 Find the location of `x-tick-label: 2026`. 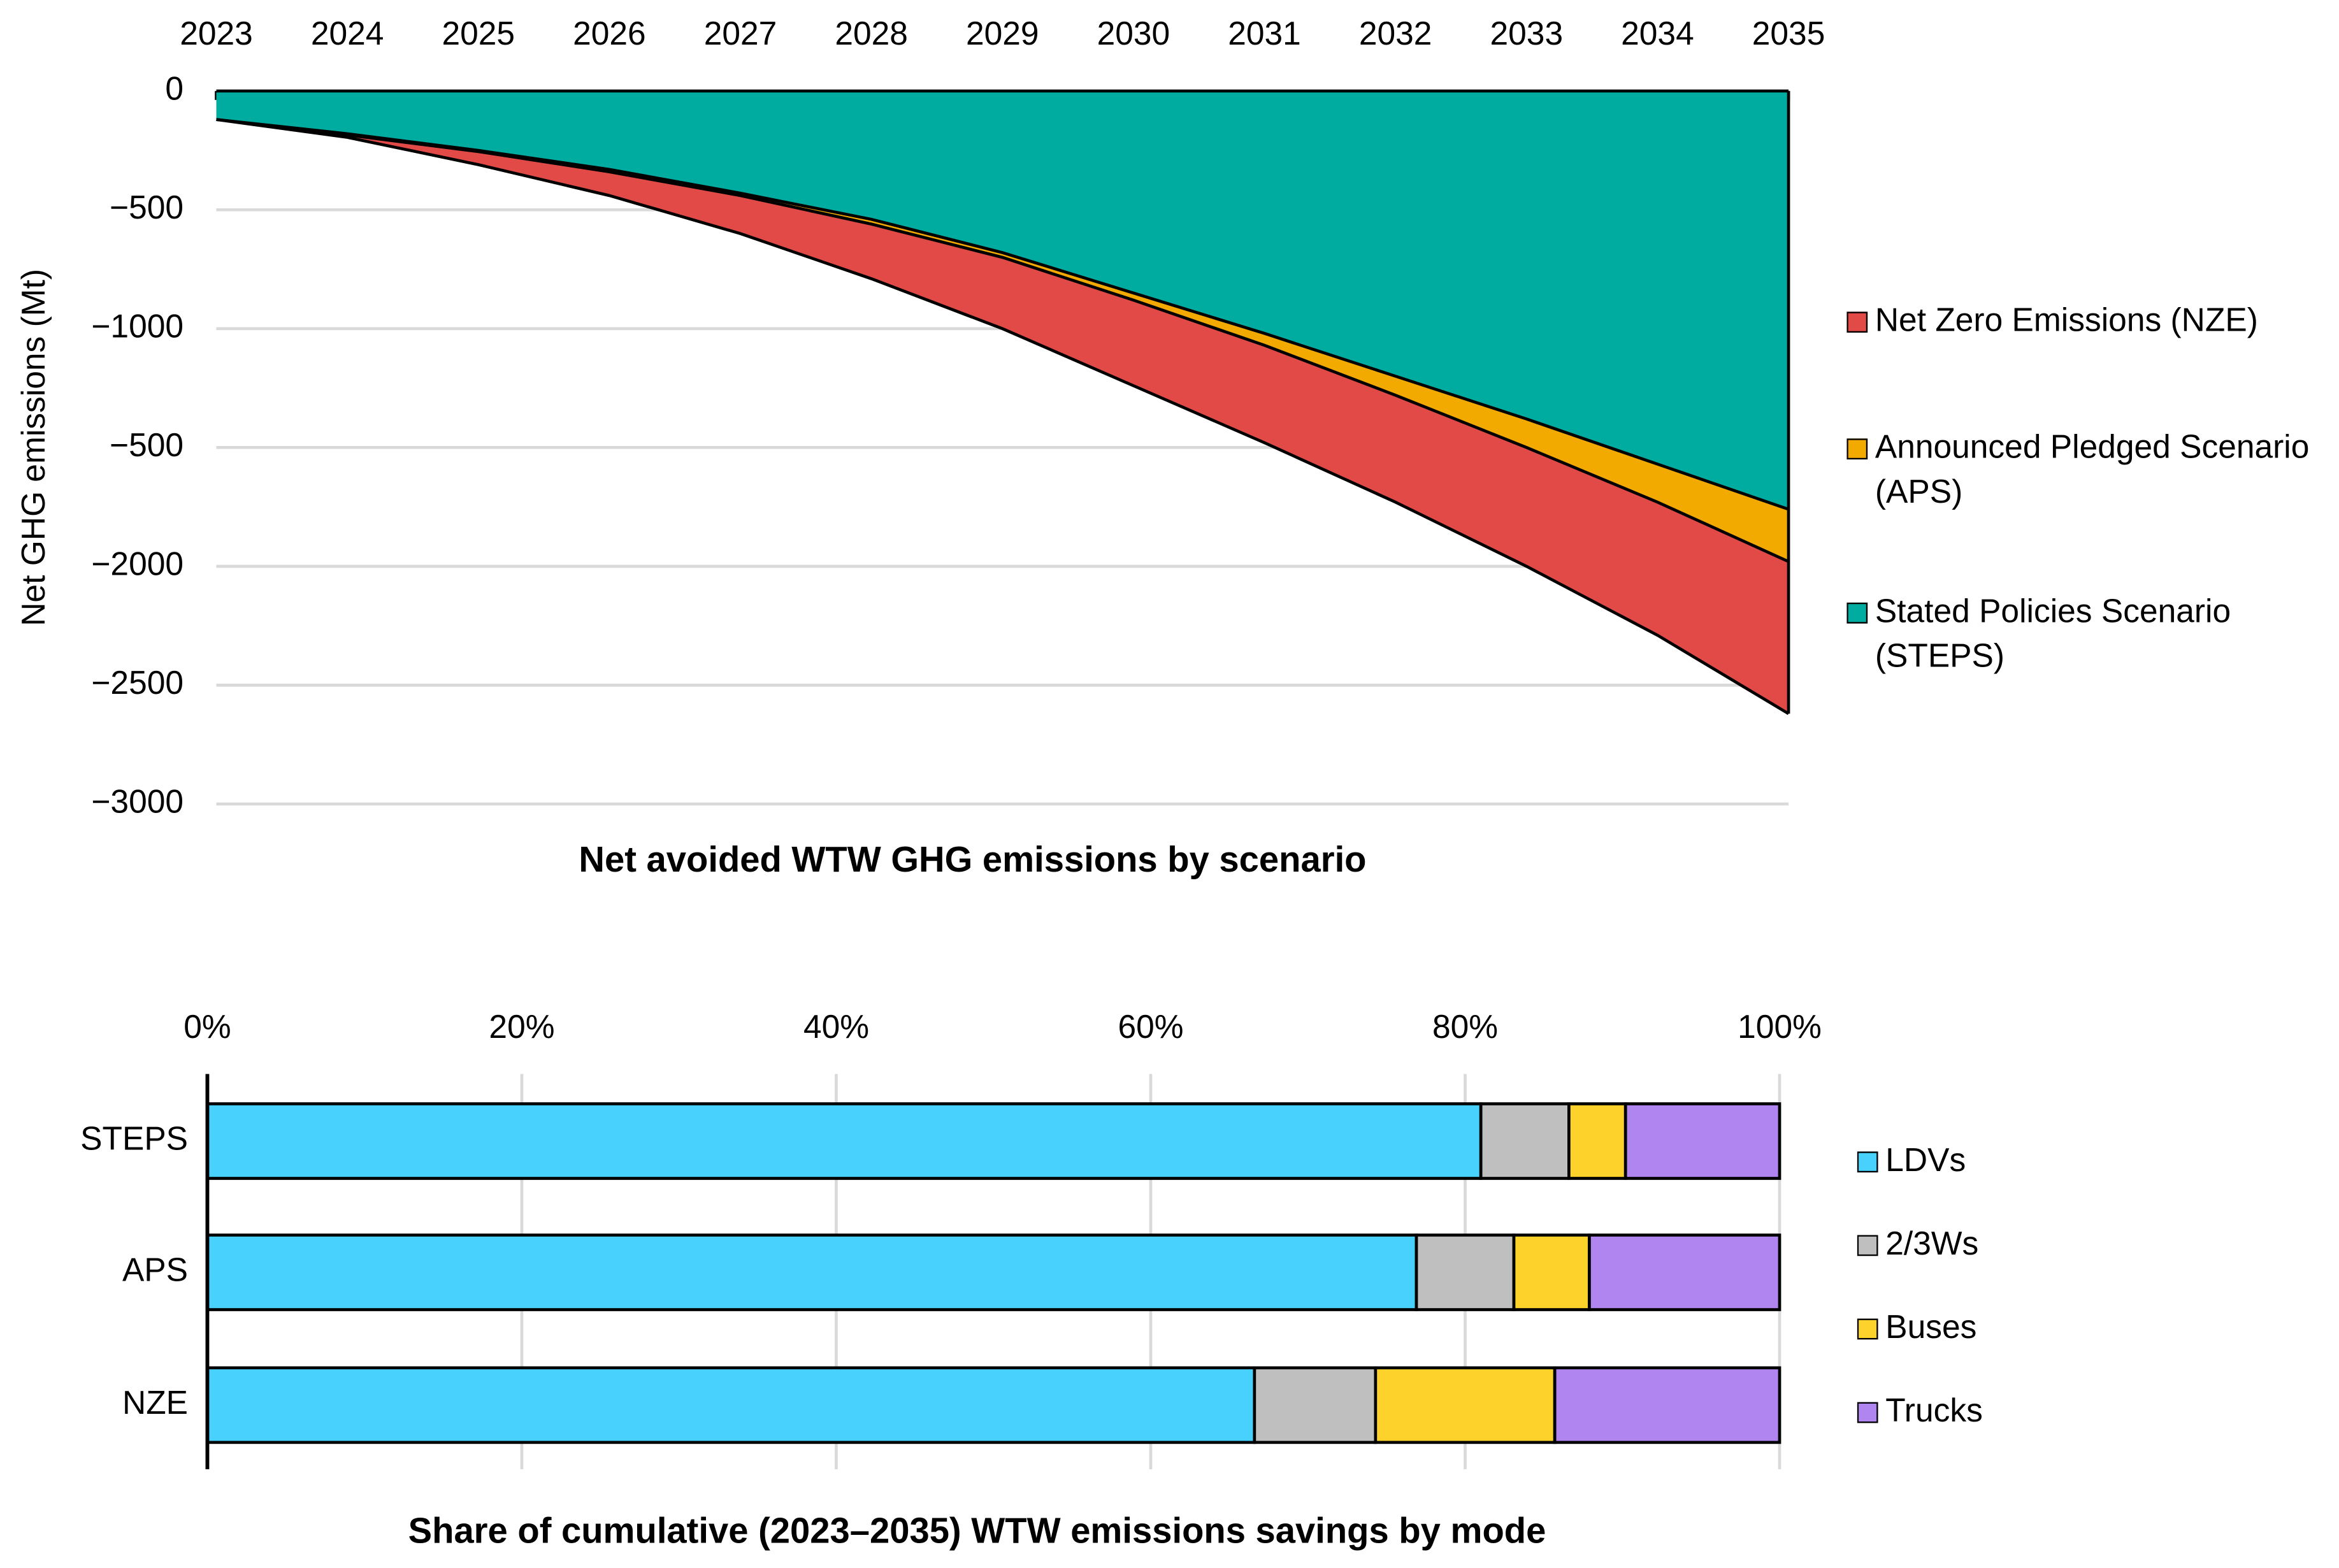

x-tick-label: 2026 is located at coordinates (609, 33).